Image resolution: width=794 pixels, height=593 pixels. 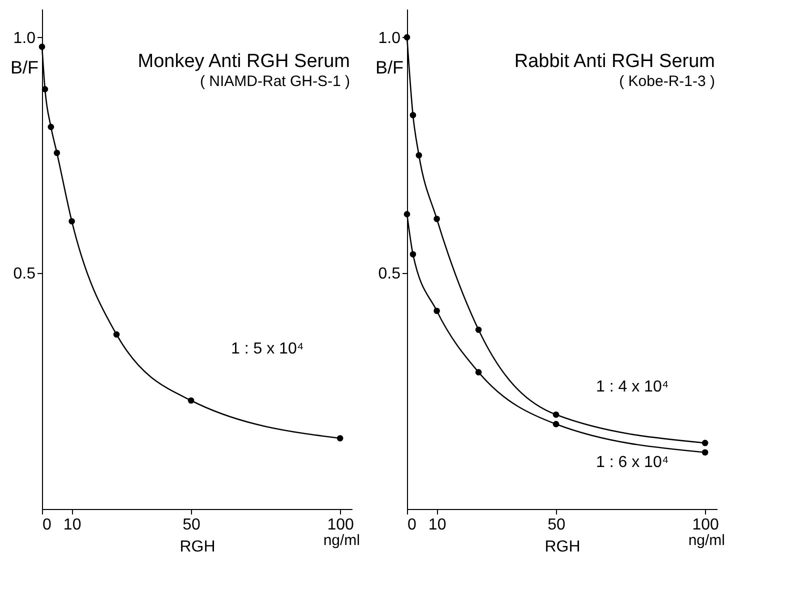 What do you see at coordinates (614, 61) in the screenshot?
I see `text: Rabbit Anti RGH Serum` at bounding box center [614, 61].